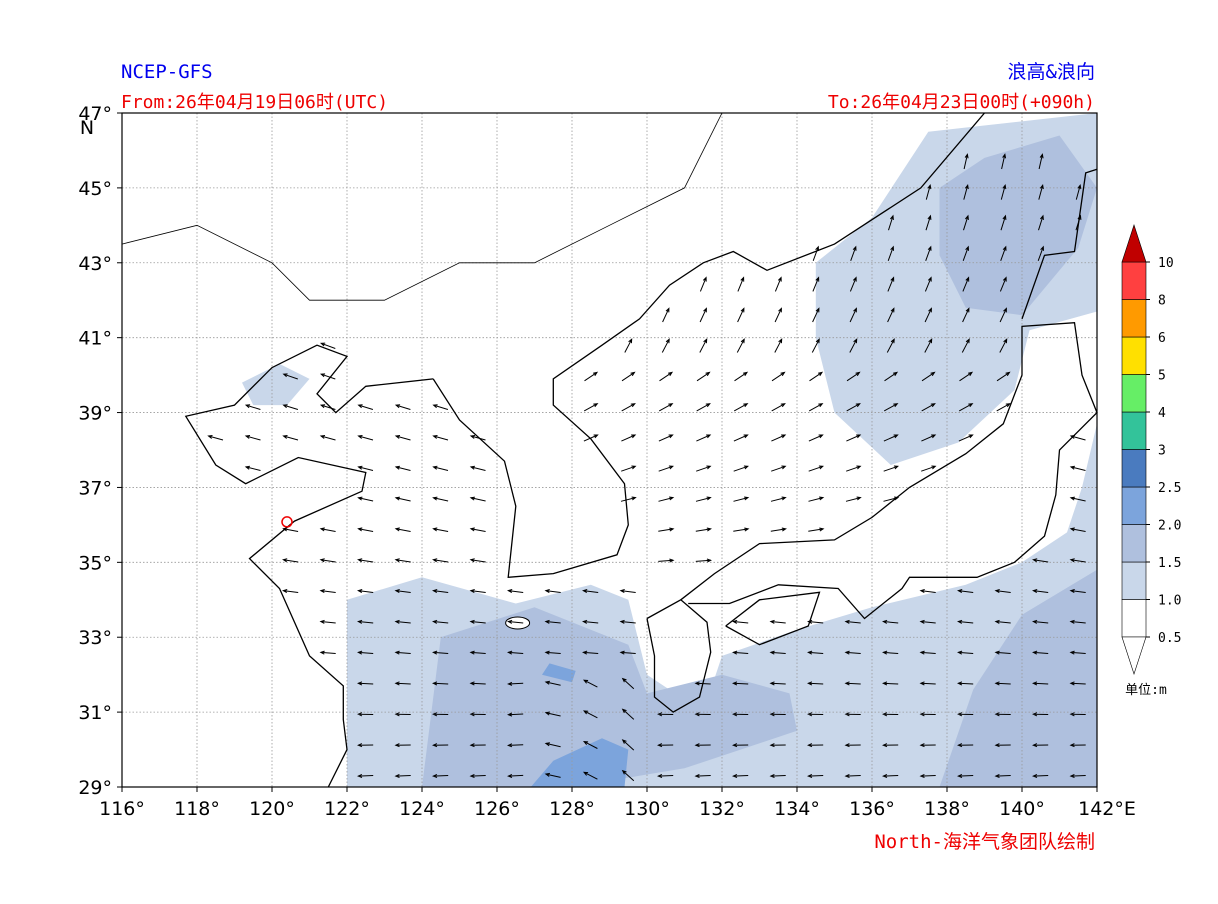  What do you see at coordinates (95, 638) in the screenshot?
I see `y-tick-label: 33°` at bounding box center [95, 638].